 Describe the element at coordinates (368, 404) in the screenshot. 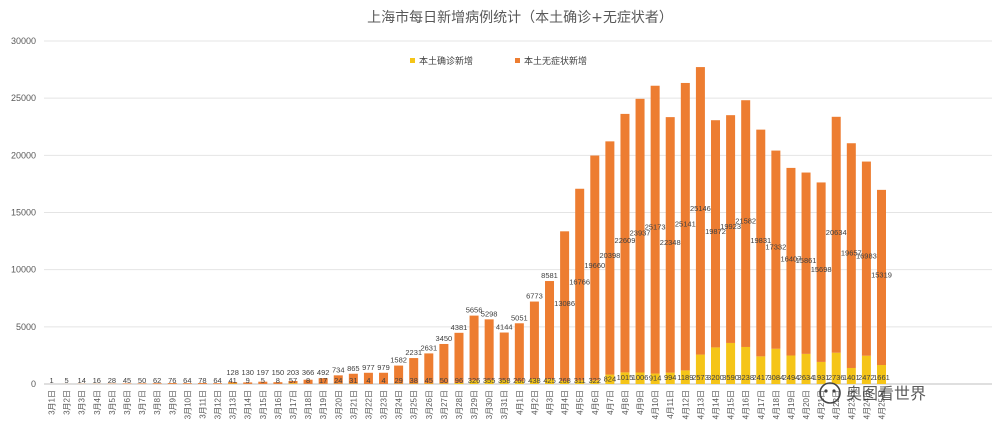

I see `x-tick-label: 3月22日` at that location.